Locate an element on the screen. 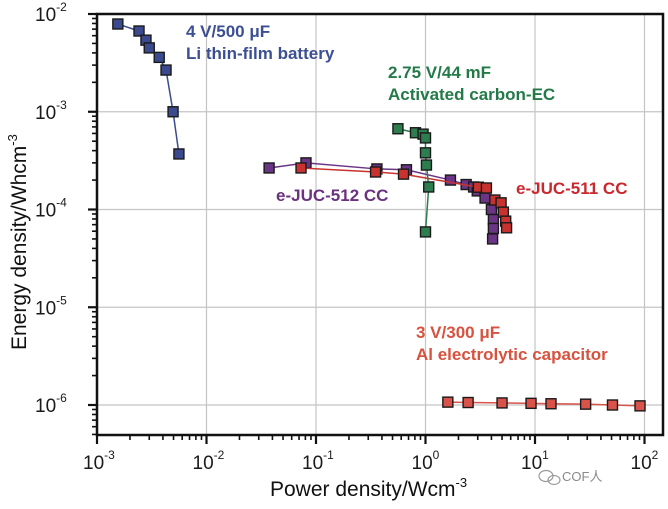  y-axis-title-exp: -3 is located at coordinates (12, 140).